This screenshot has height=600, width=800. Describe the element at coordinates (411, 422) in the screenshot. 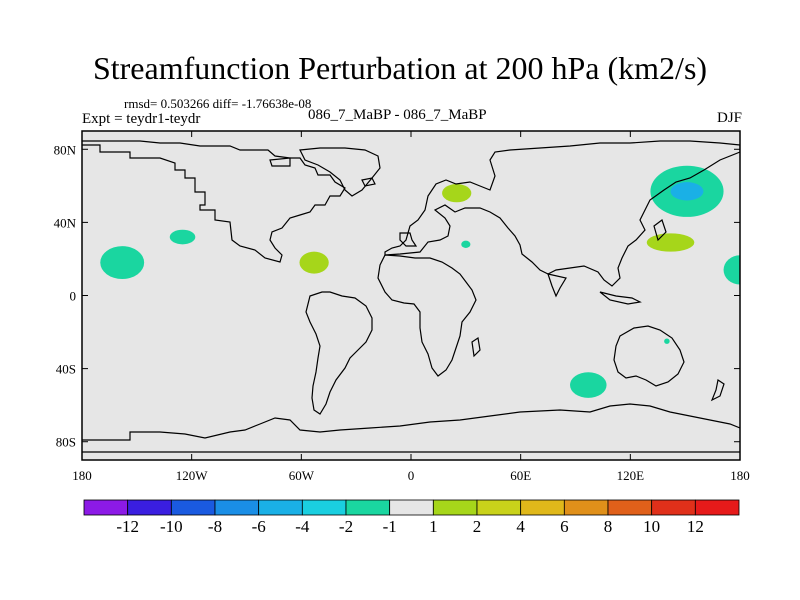

I see `coastline-antarctica` at that location.